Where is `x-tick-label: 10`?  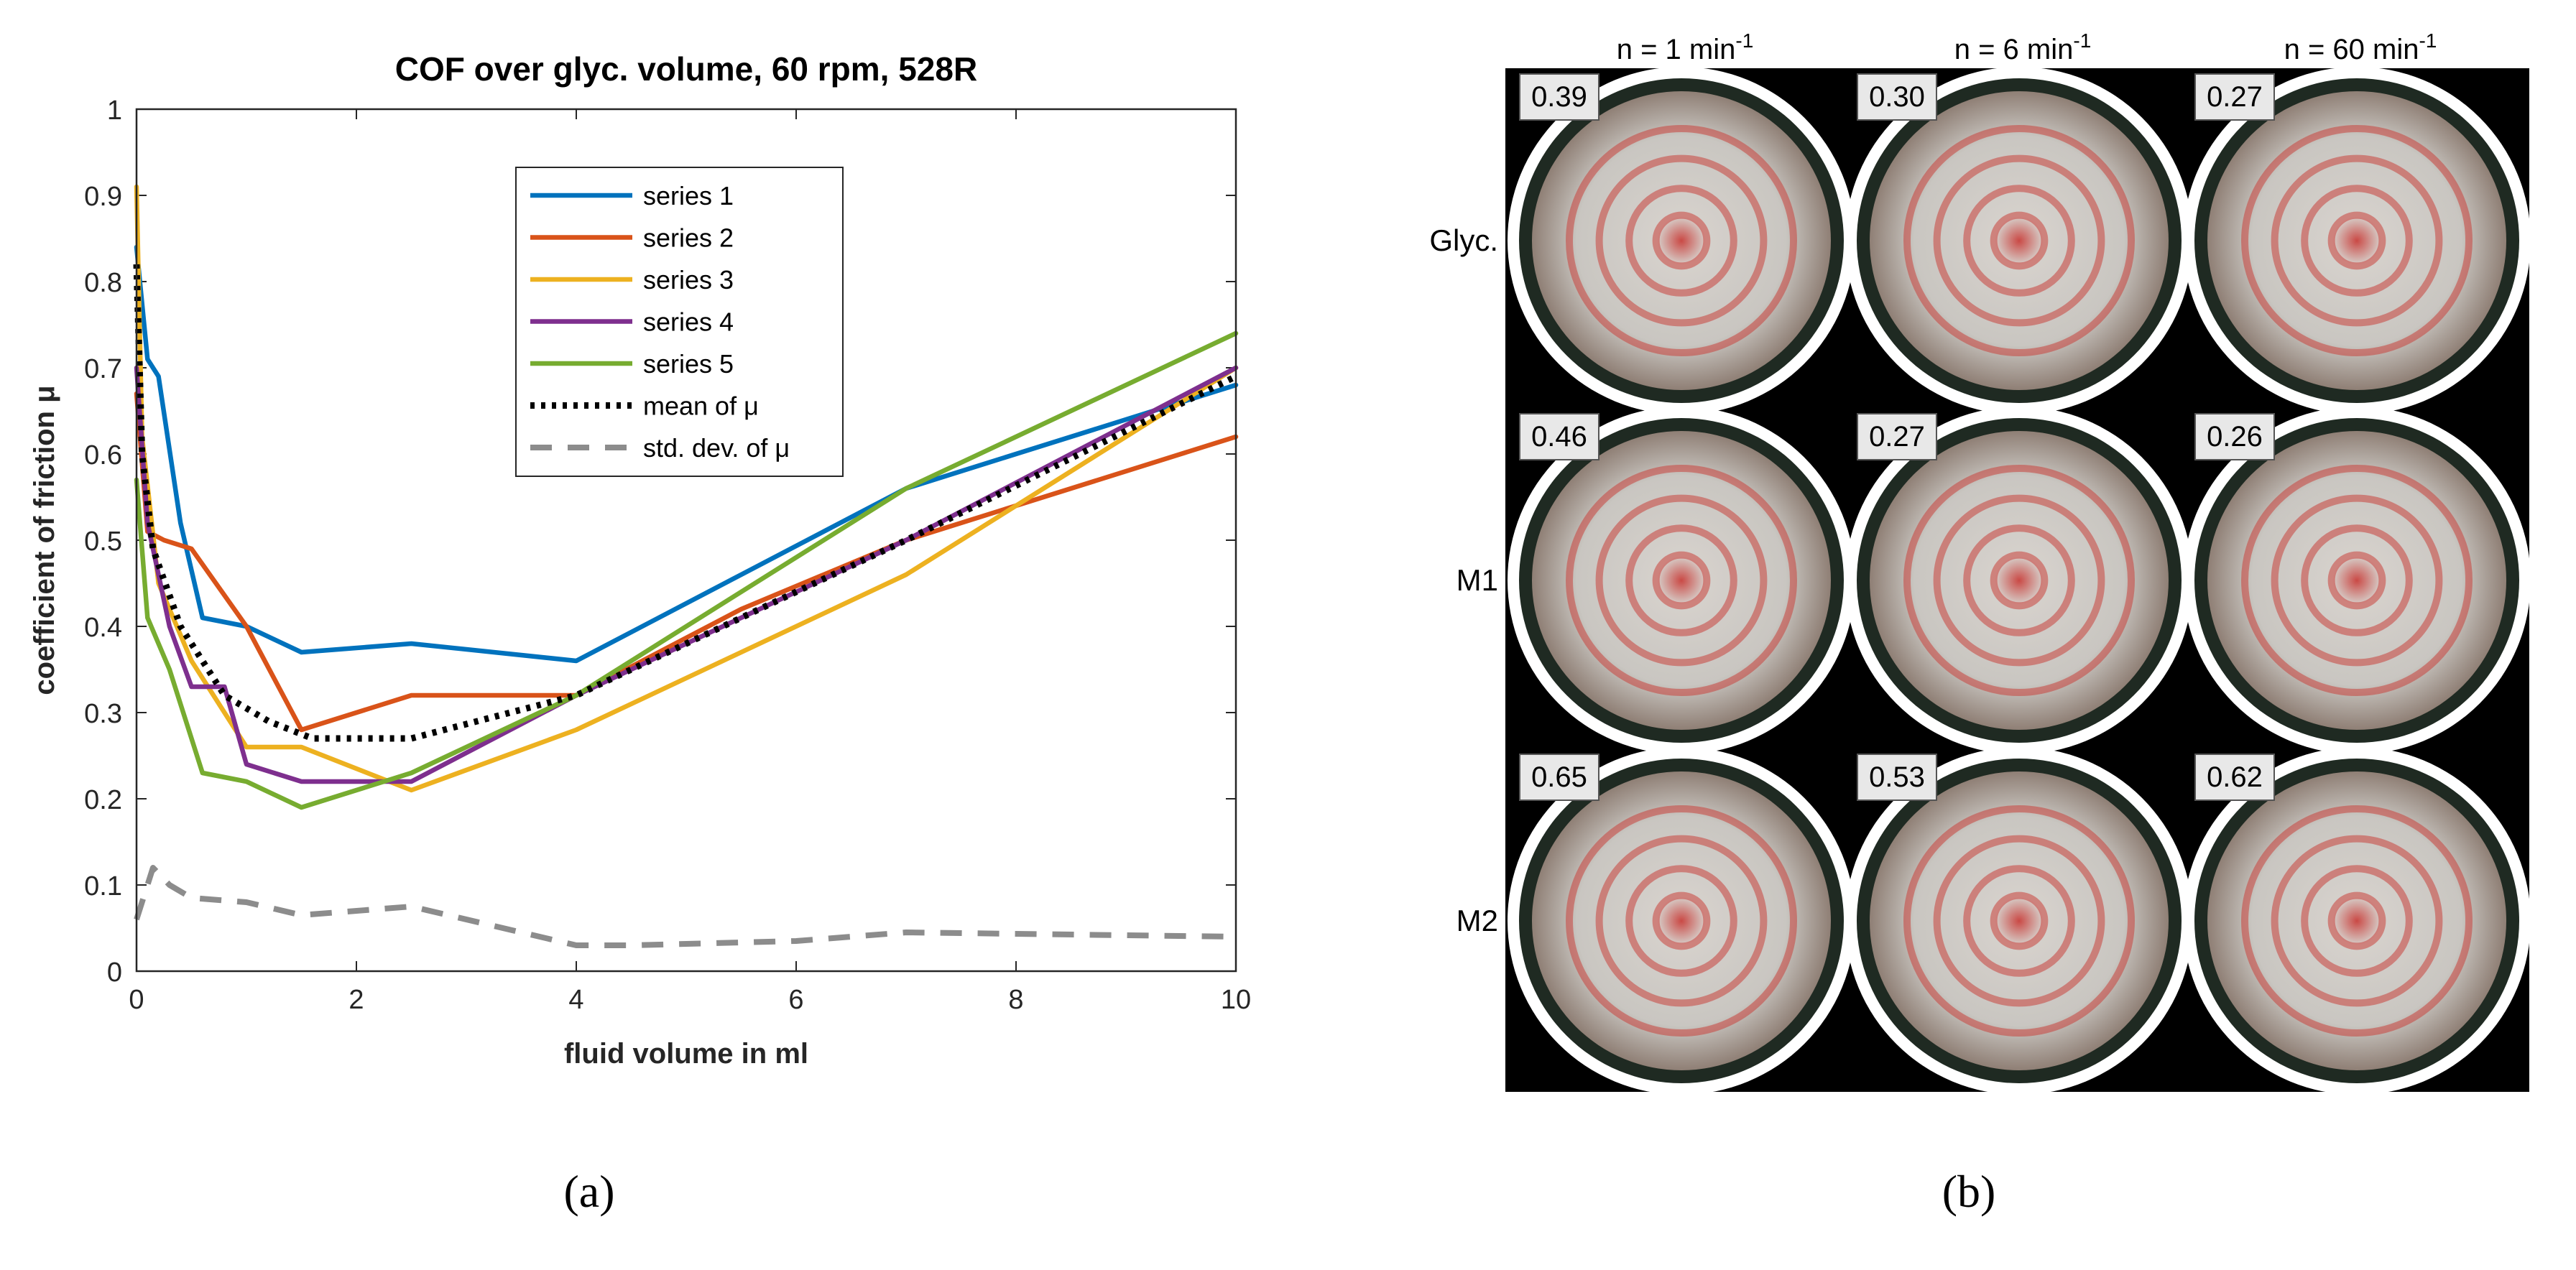 x-tick-label: 10 is located at coordinates (1236, 1000).